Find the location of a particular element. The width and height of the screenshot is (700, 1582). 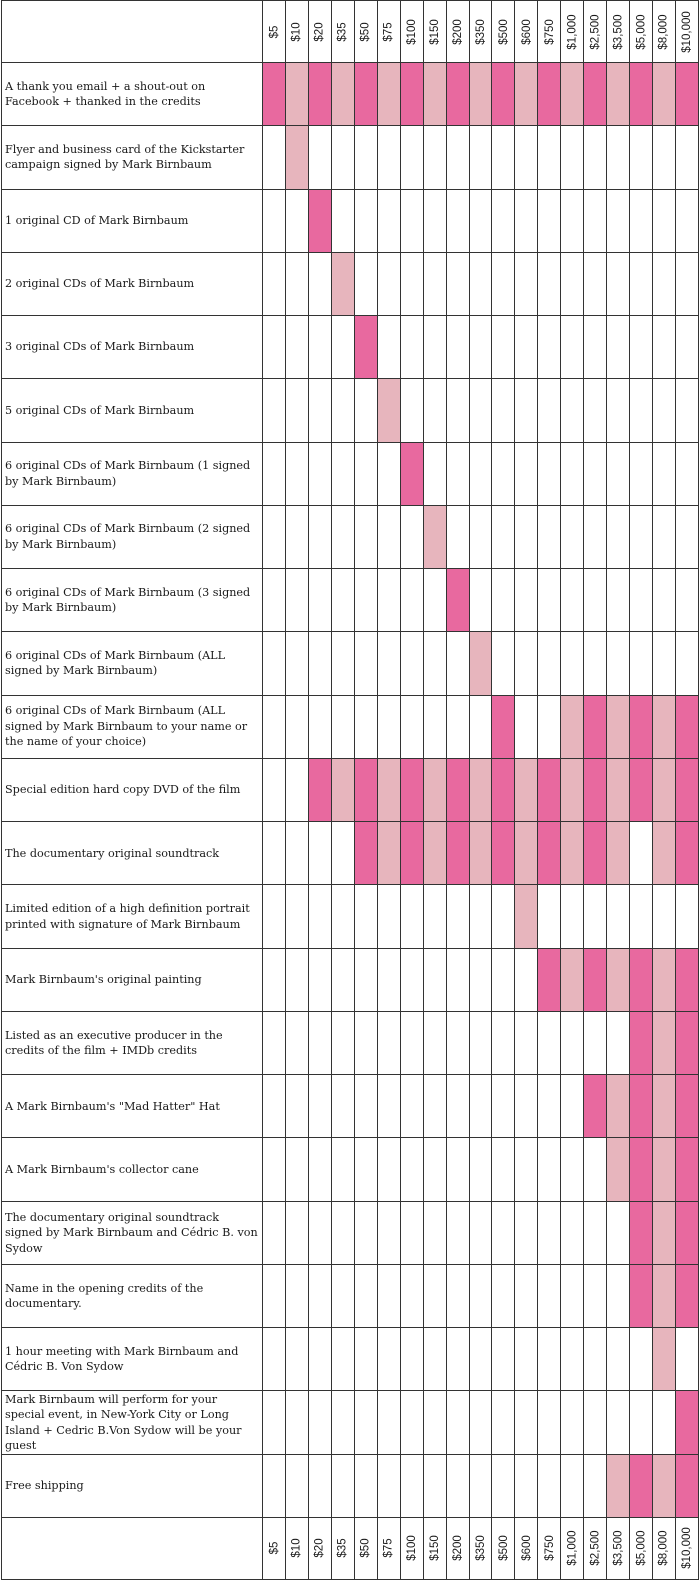

reward-label-cell: Mark Birnbaum's original painting is located at coordinates (132, 980).